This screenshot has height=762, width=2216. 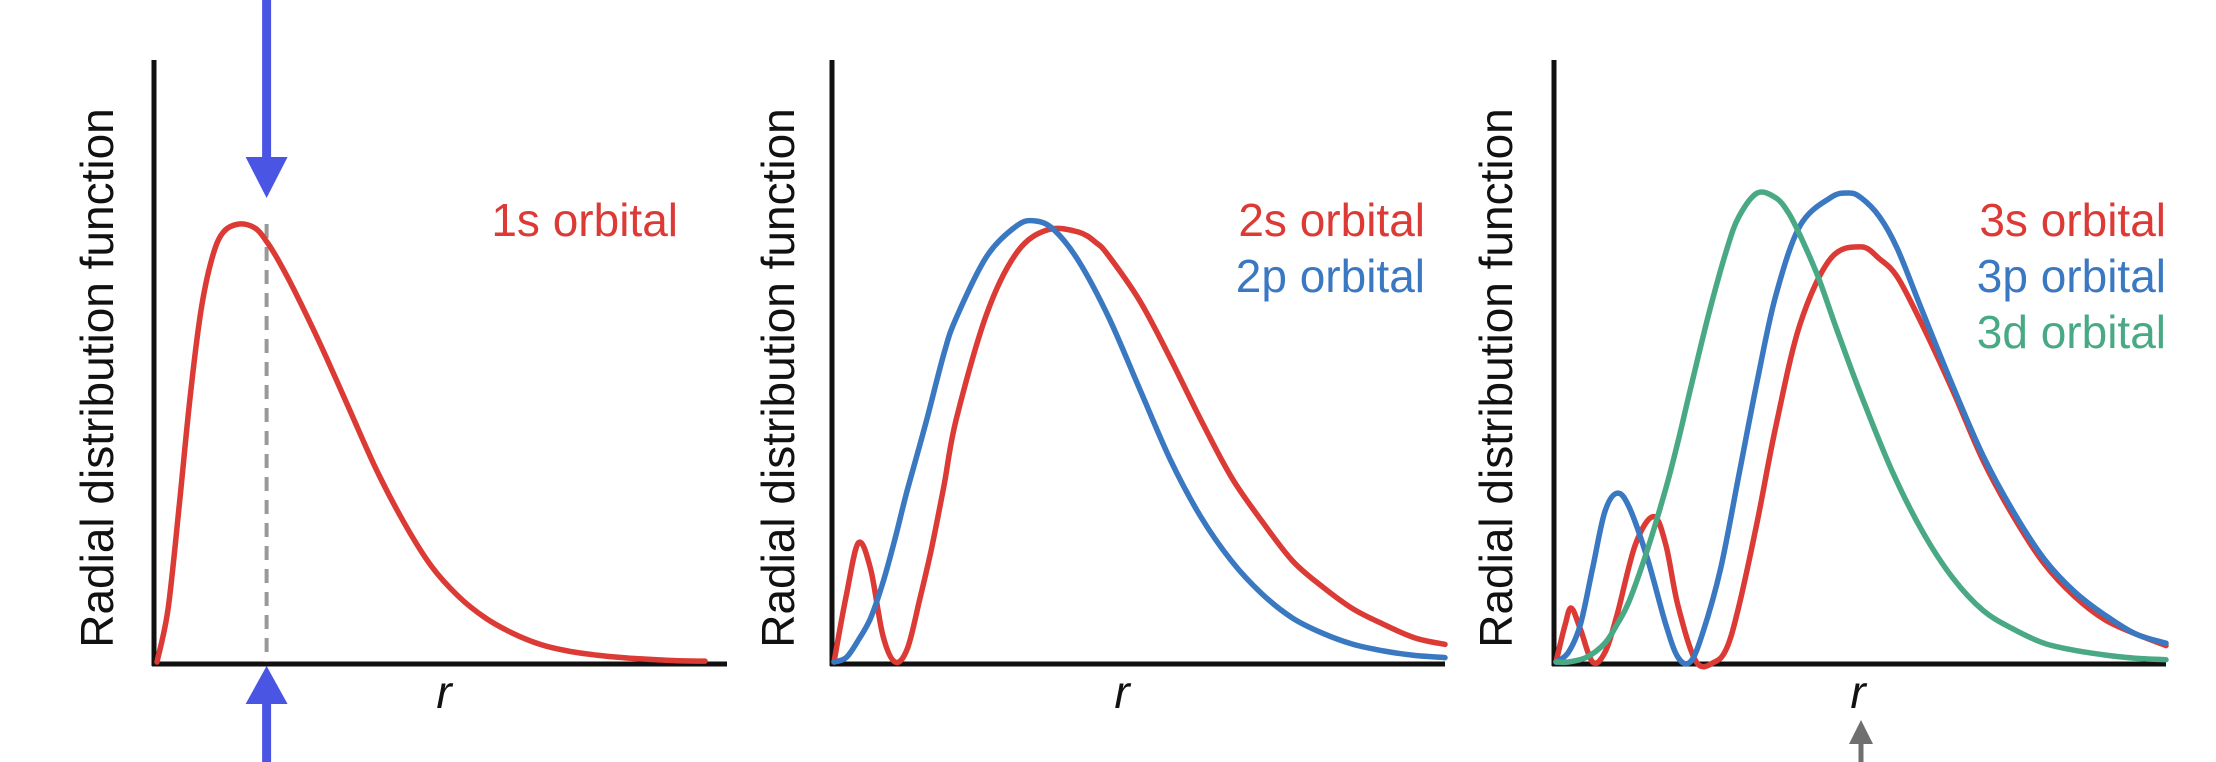 I want to click on series-line-1s-orbital, so click(x=431, y=443).